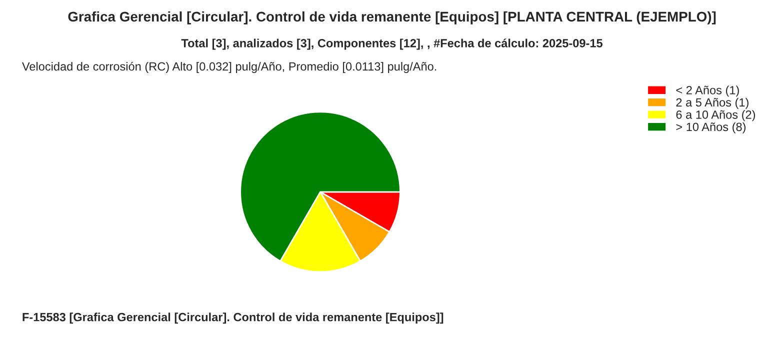 Image resolution: width=784 pixels, height=337 pixels. Describe the element at coordinates (711, 128) in the screenshot. I see `legend-label: > 10 Años (8)` at that location.